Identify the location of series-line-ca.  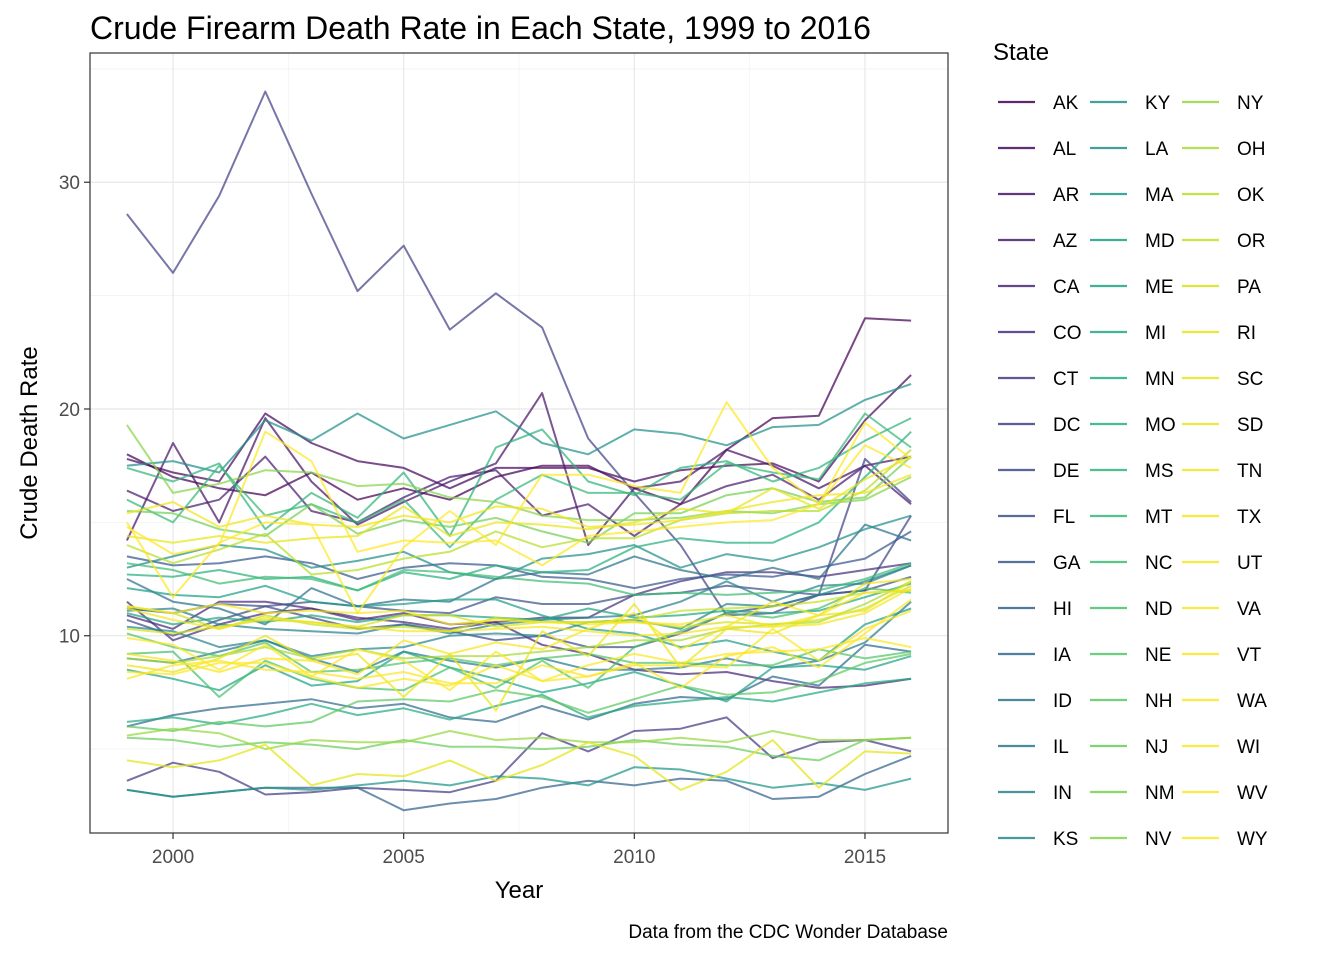
(519, 644).